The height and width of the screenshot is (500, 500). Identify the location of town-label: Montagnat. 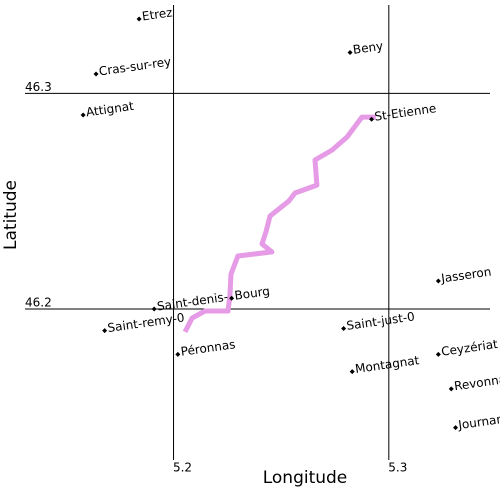
(387, 364).